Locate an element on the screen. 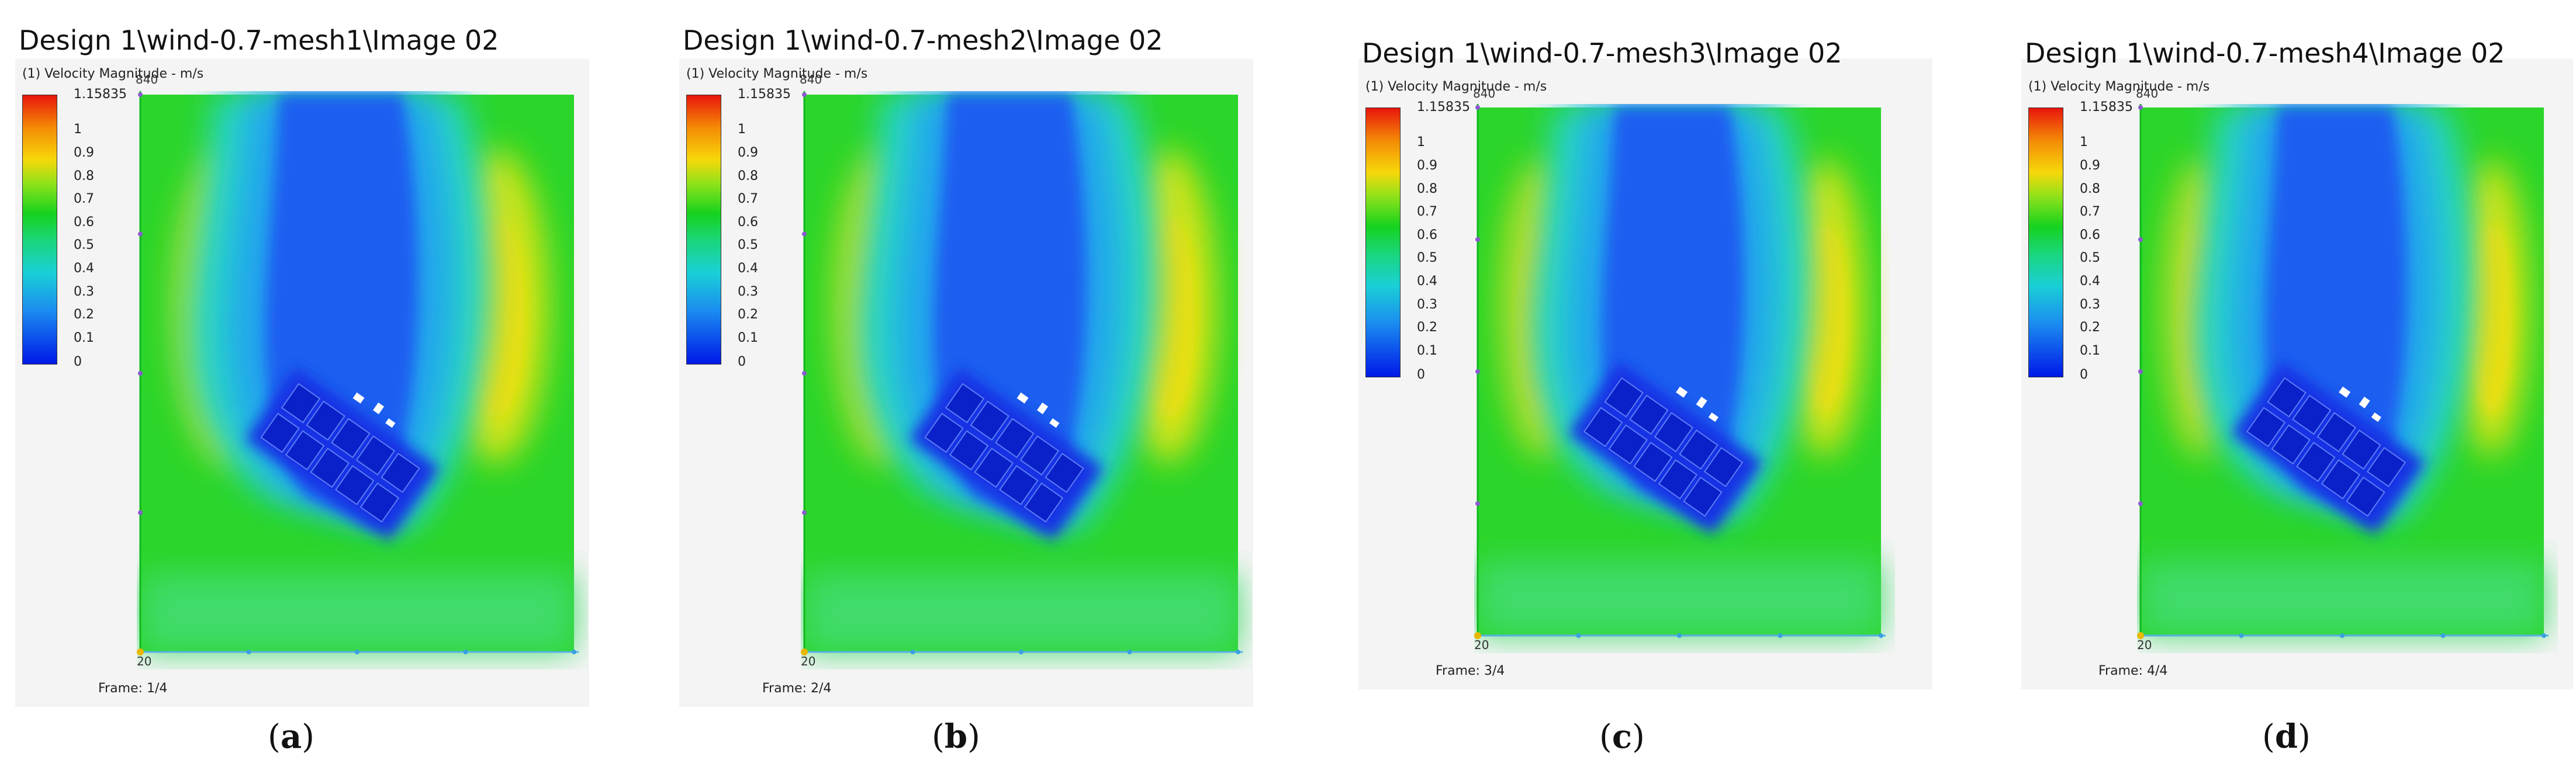 Image resolution: width=2576 pixels, height=777 pixels. panel-caption: (c) is located at coordinates (1622, 736).